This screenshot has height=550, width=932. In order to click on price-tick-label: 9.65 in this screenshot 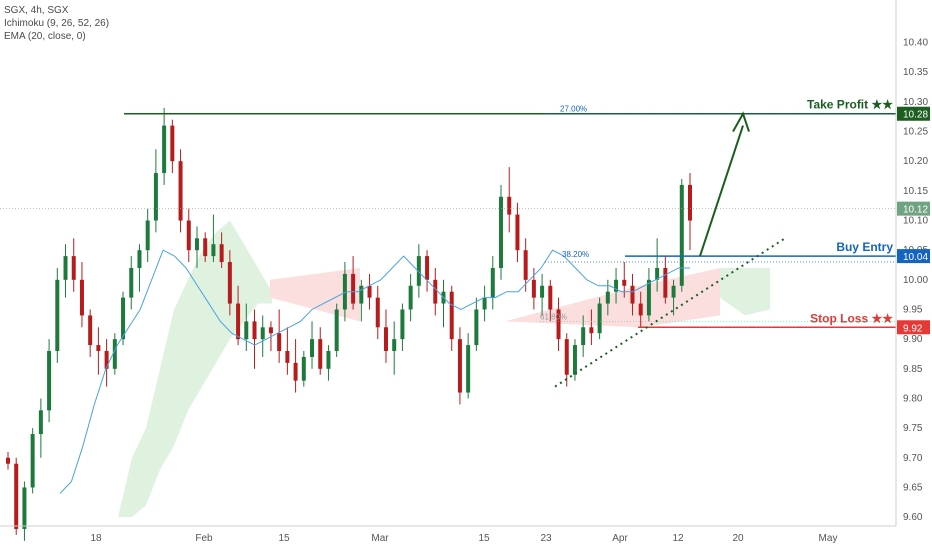, I will do `click(913, 487)`.